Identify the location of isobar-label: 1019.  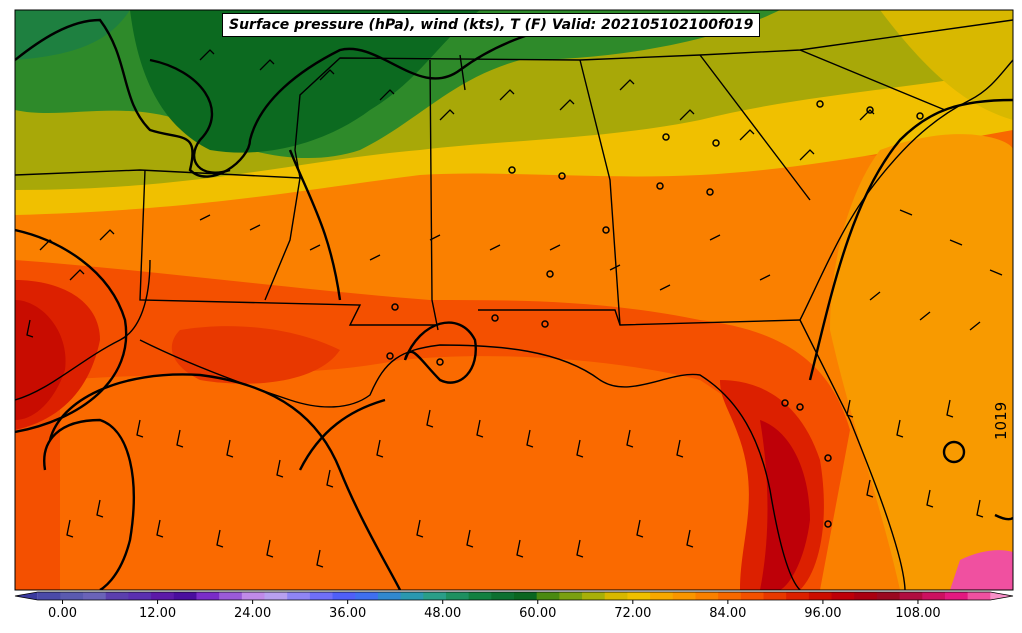
(1001, 420).